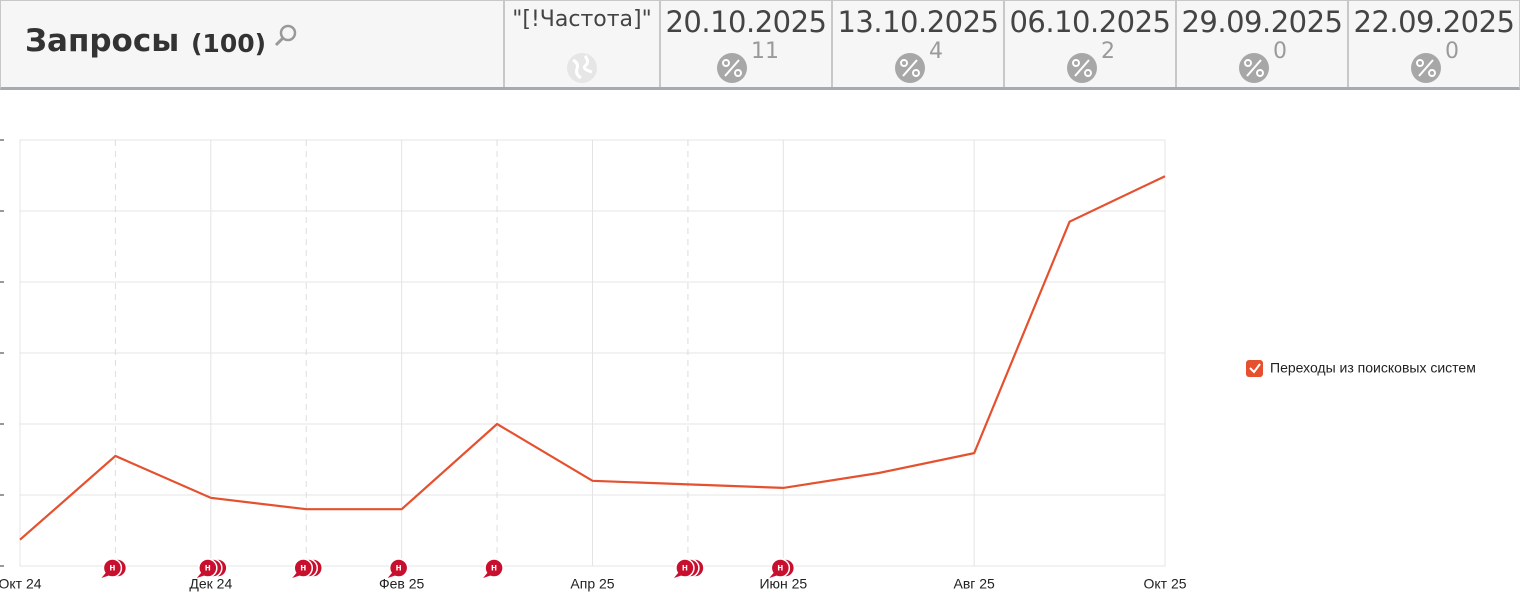 The height and width of the screenshot is (606, 1520). I want to click on date-label: 20.10.2025, so click(746, 22).